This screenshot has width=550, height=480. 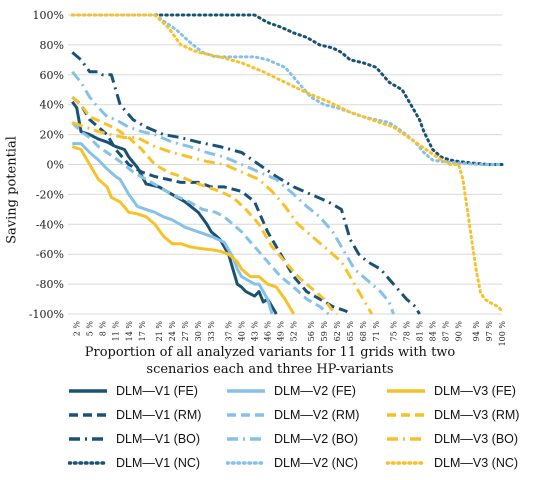 What do you see at coordinates (268, 331) in the screenshot?
I see `x-tick-label: 46 %` at bounding box center [268, 331].